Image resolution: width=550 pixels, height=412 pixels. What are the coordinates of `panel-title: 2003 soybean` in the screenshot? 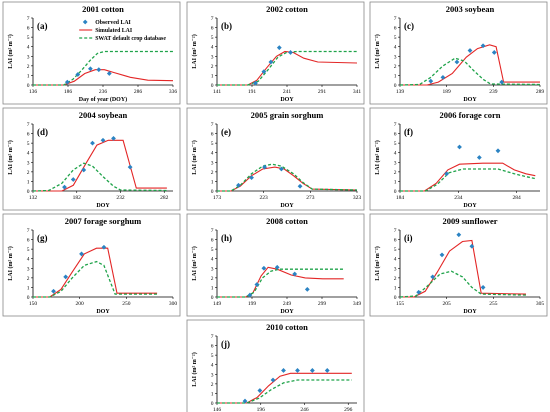 It's located at (470, 9).